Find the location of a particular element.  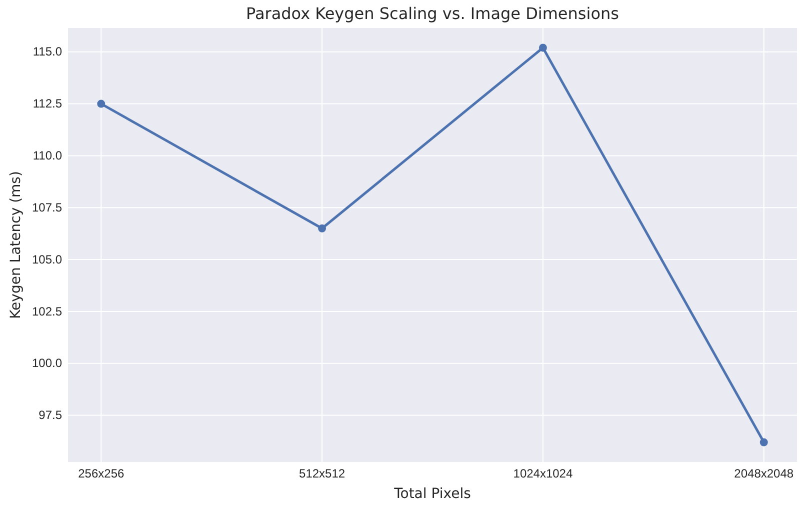

x-tick-label: 1024x1024 is located at coordinates (543, 473).